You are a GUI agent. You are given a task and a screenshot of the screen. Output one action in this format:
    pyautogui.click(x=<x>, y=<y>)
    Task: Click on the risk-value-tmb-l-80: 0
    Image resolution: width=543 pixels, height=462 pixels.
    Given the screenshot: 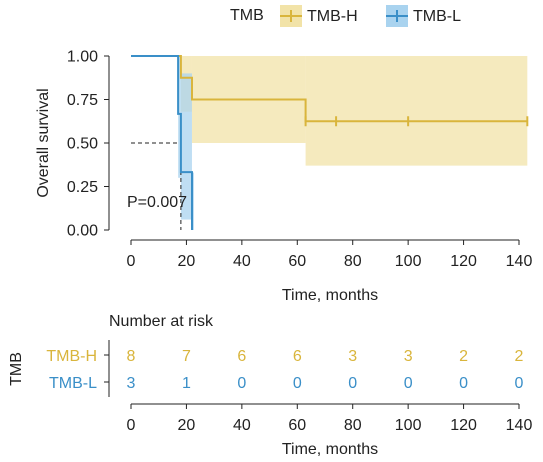 What is the action you would take?
    pyautogui.click(x=352, y=383)
    